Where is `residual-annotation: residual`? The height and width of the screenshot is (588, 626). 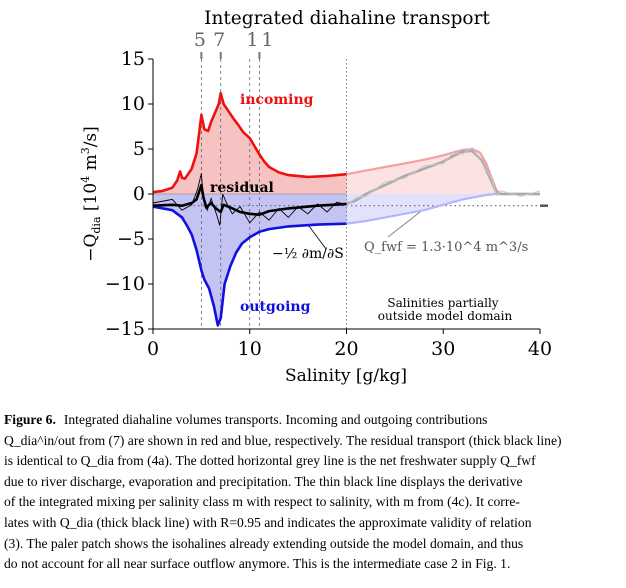
residual-annotation: residual is located at coordinates (242, 188).